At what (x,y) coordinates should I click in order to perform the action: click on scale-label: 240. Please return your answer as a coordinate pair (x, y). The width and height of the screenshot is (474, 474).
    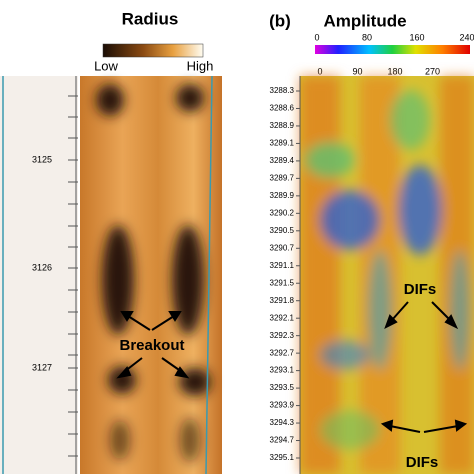
    Looking at the image, I should click on (466, 37).